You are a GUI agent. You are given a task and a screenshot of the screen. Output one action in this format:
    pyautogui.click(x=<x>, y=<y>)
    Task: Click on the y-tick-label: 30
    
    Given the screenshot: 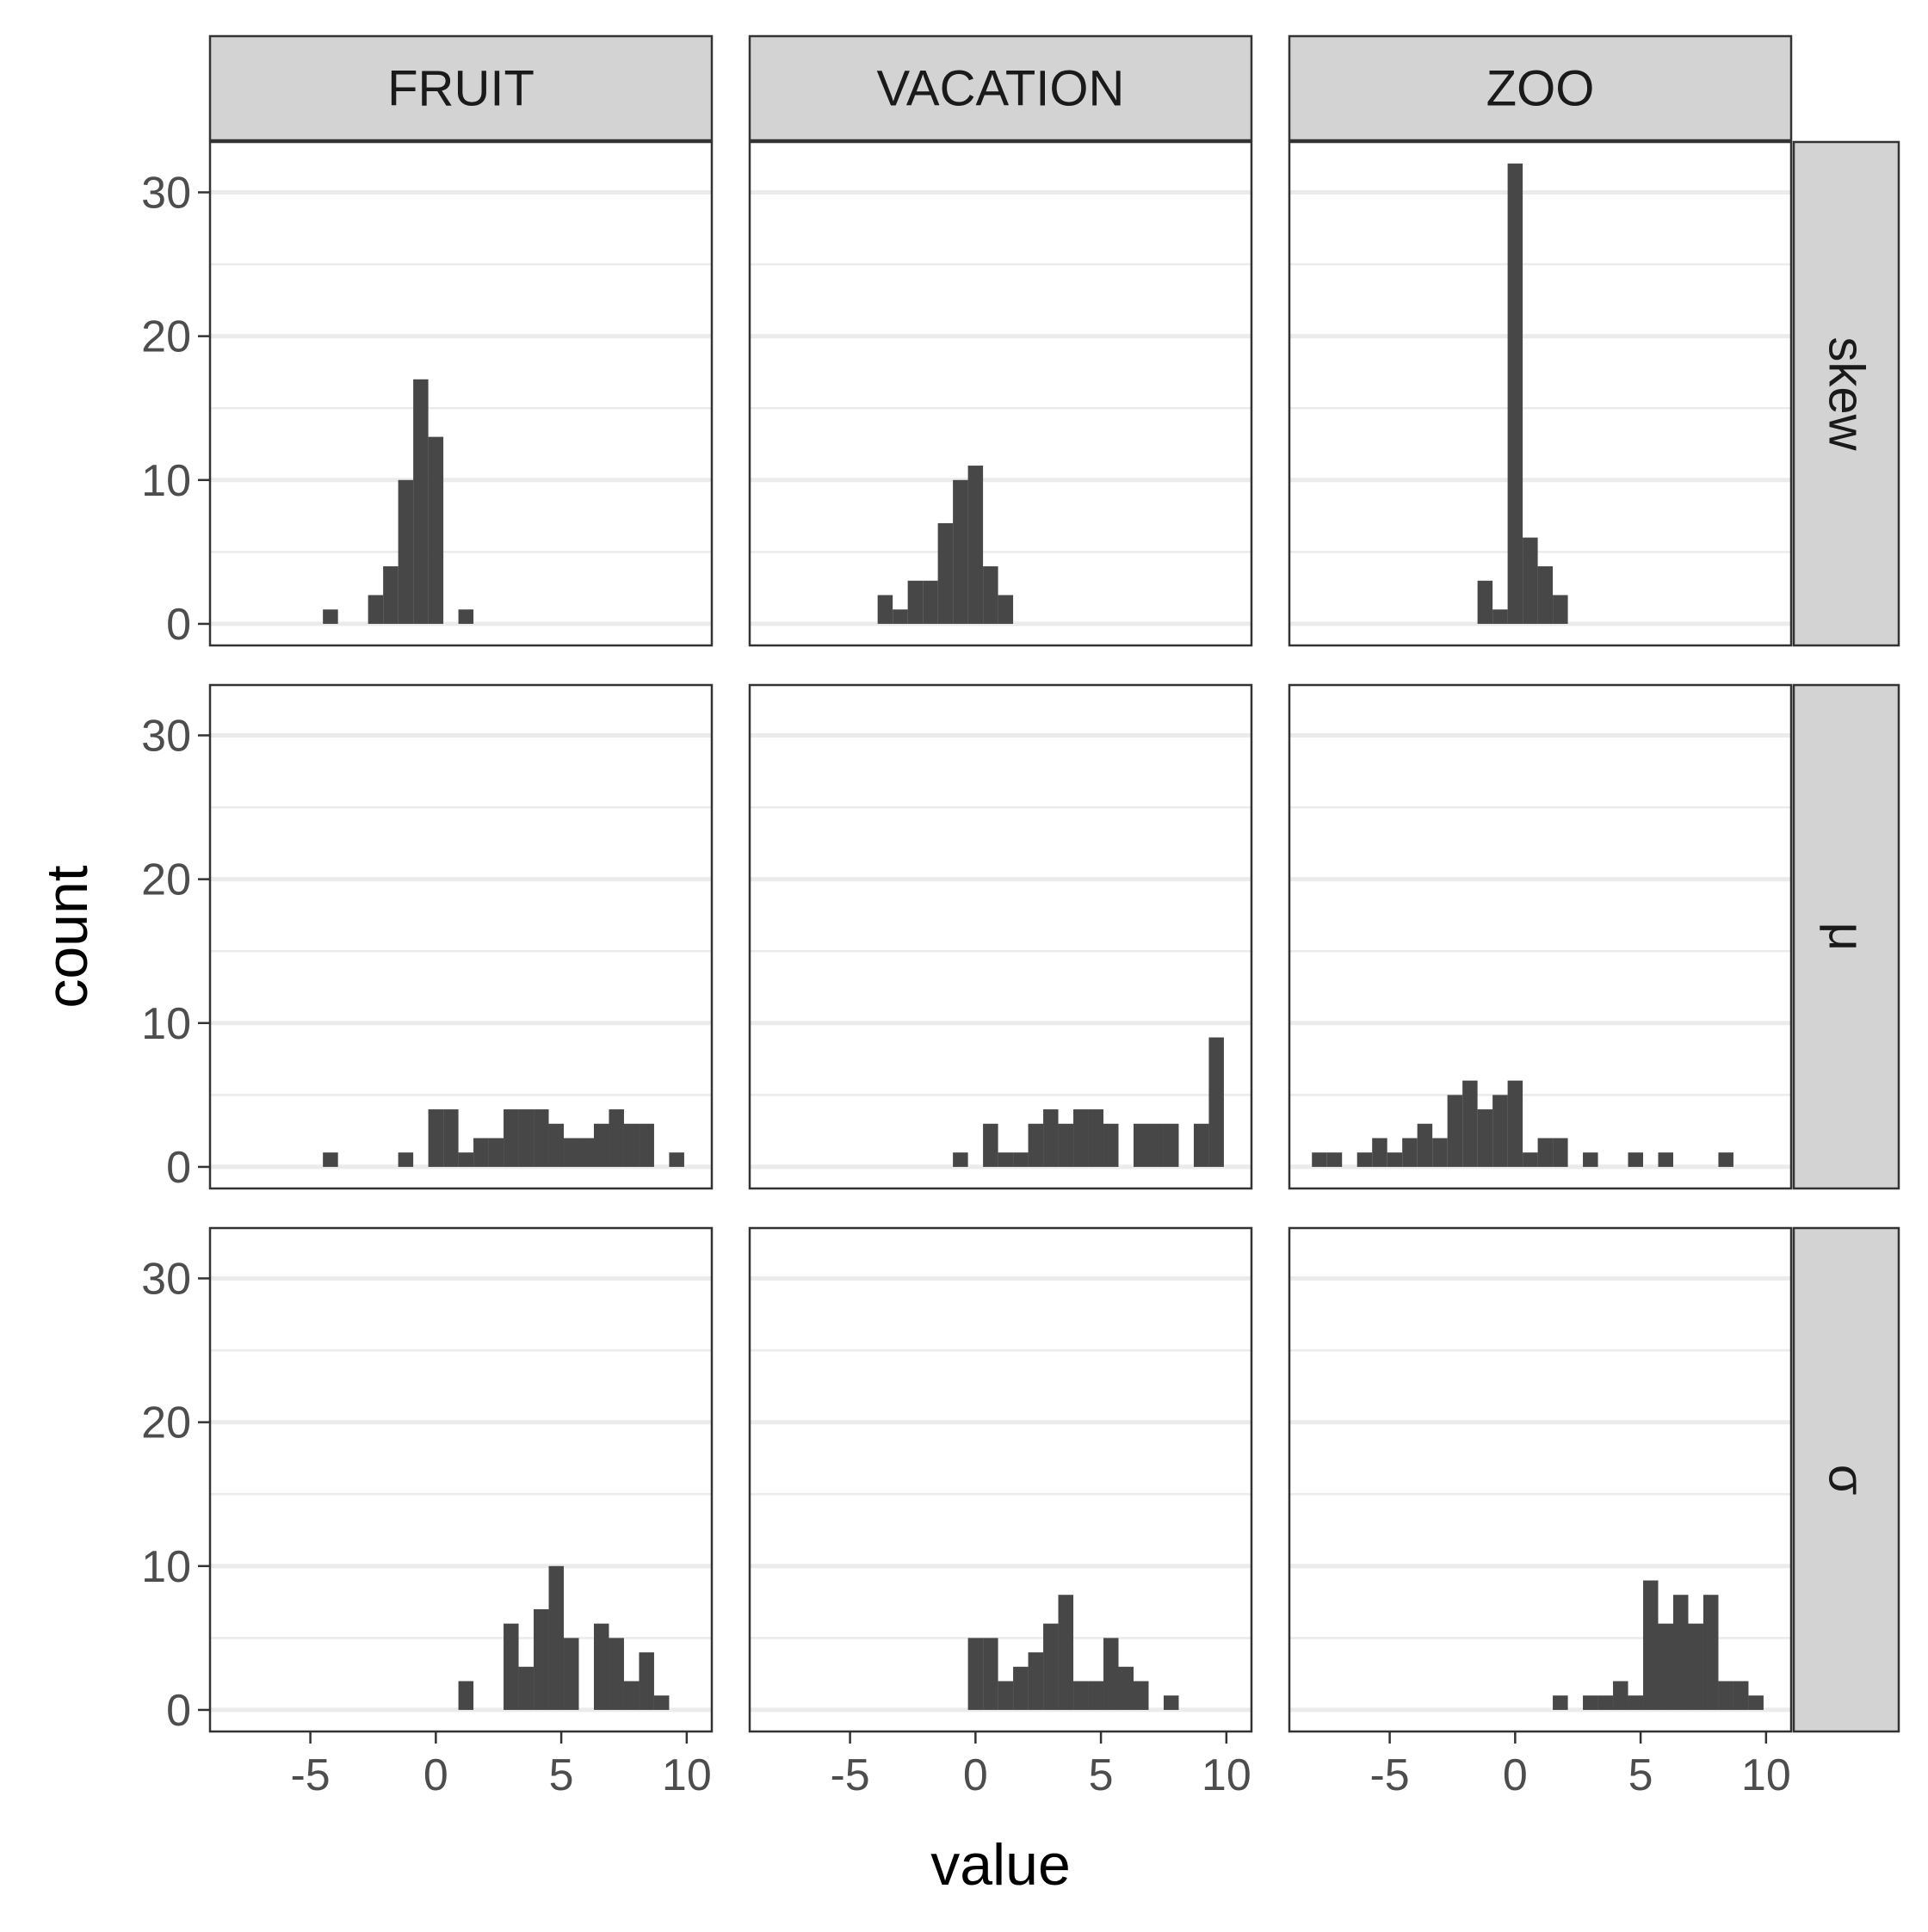 What is the action you would take?
    pyautogui.click(x=166, y=194)
    